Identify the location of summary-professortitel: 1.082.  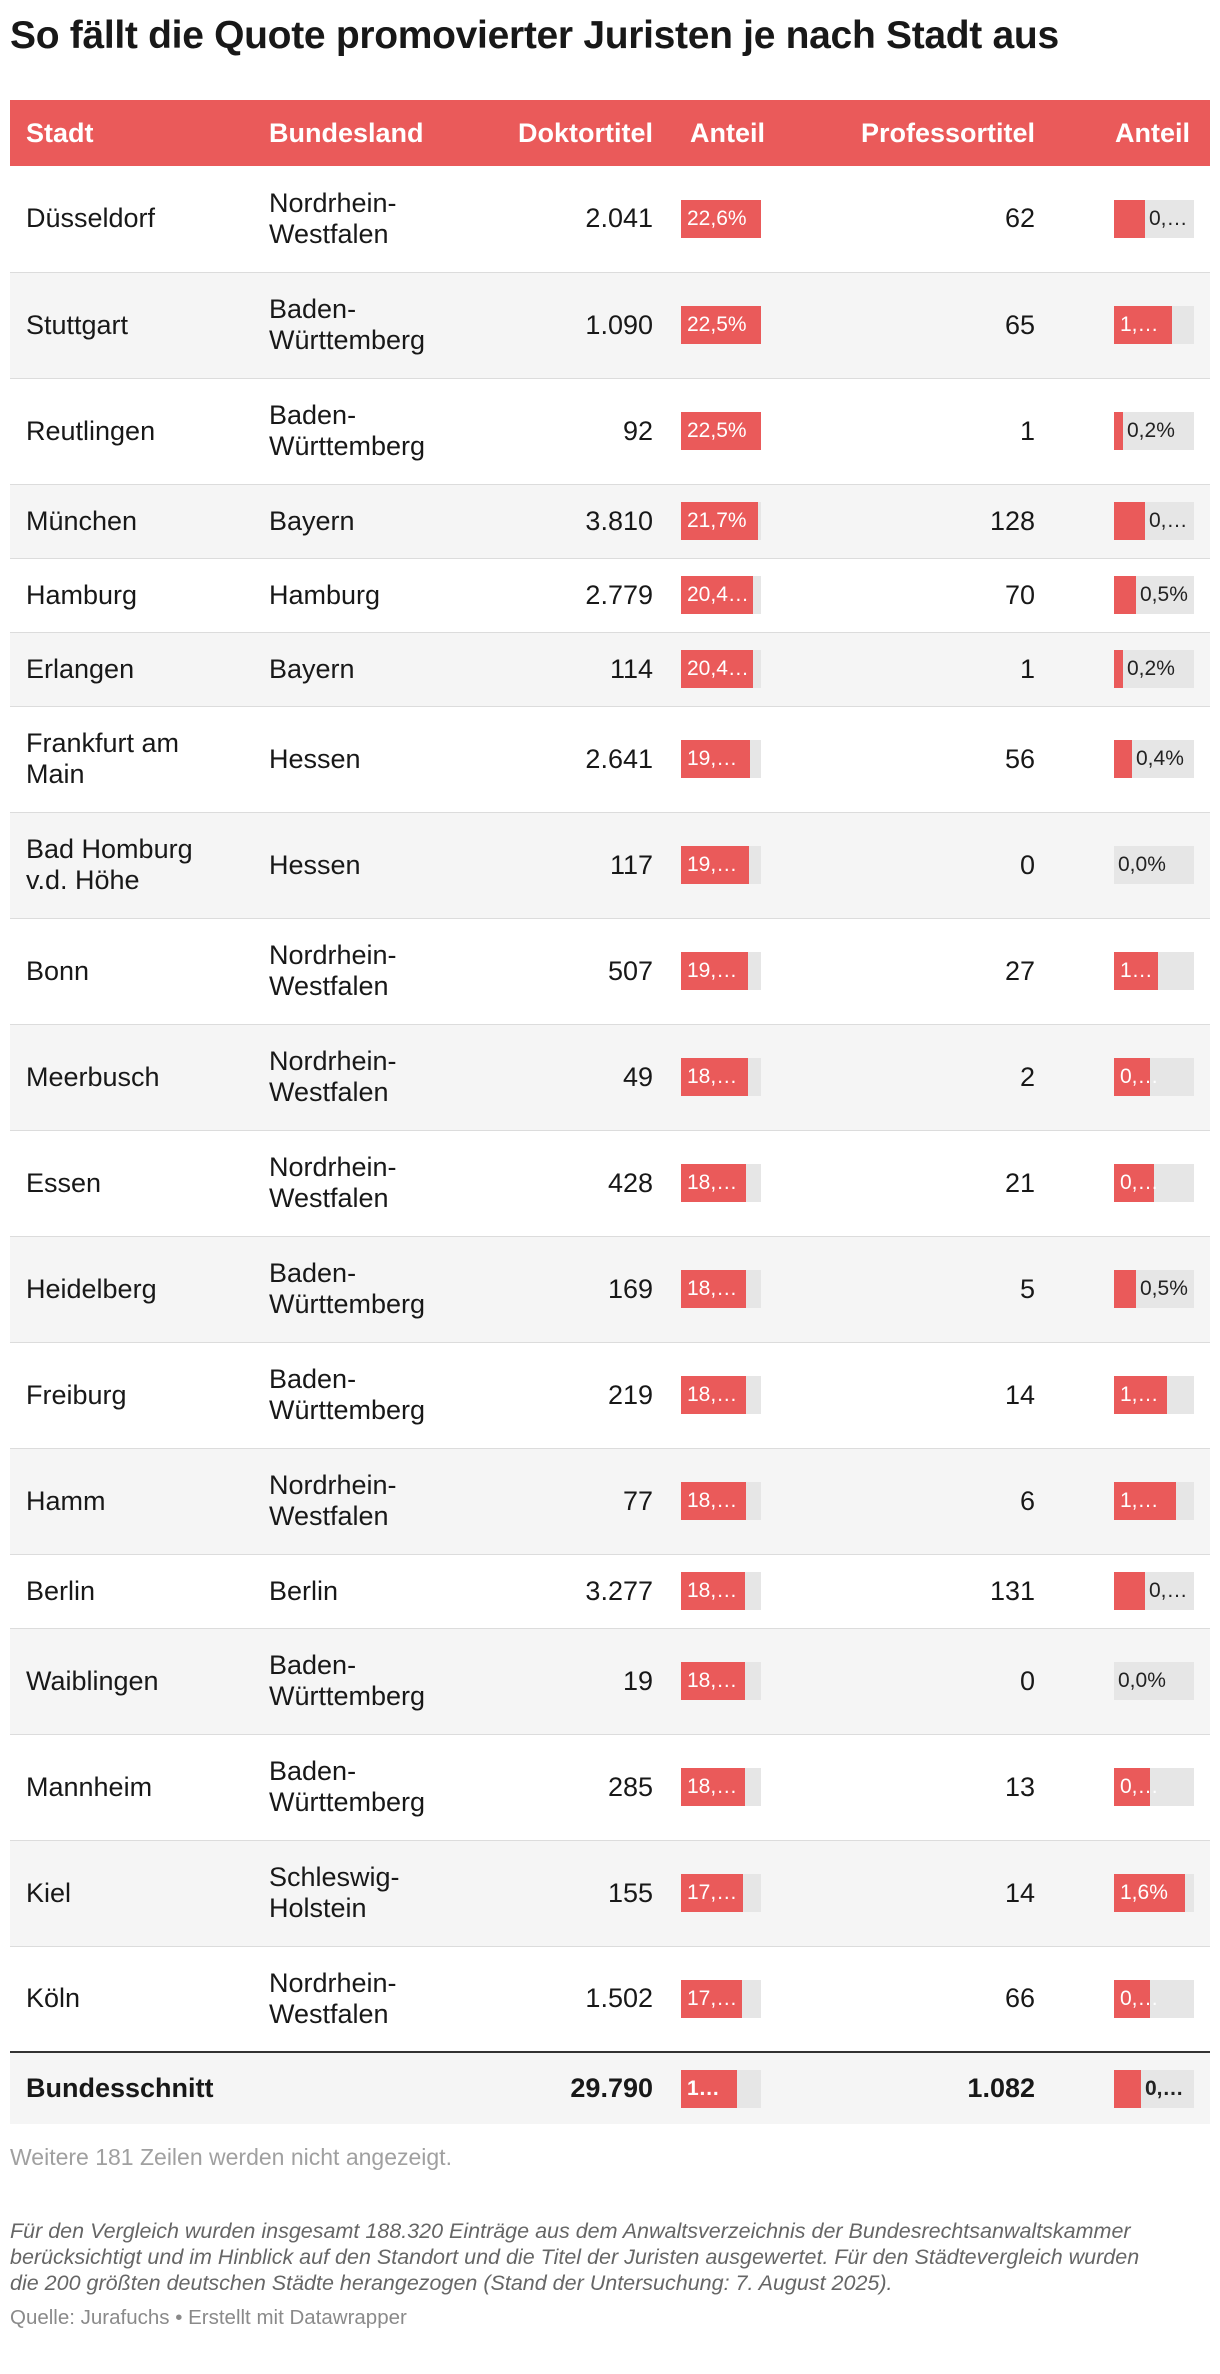
(914, 2087).